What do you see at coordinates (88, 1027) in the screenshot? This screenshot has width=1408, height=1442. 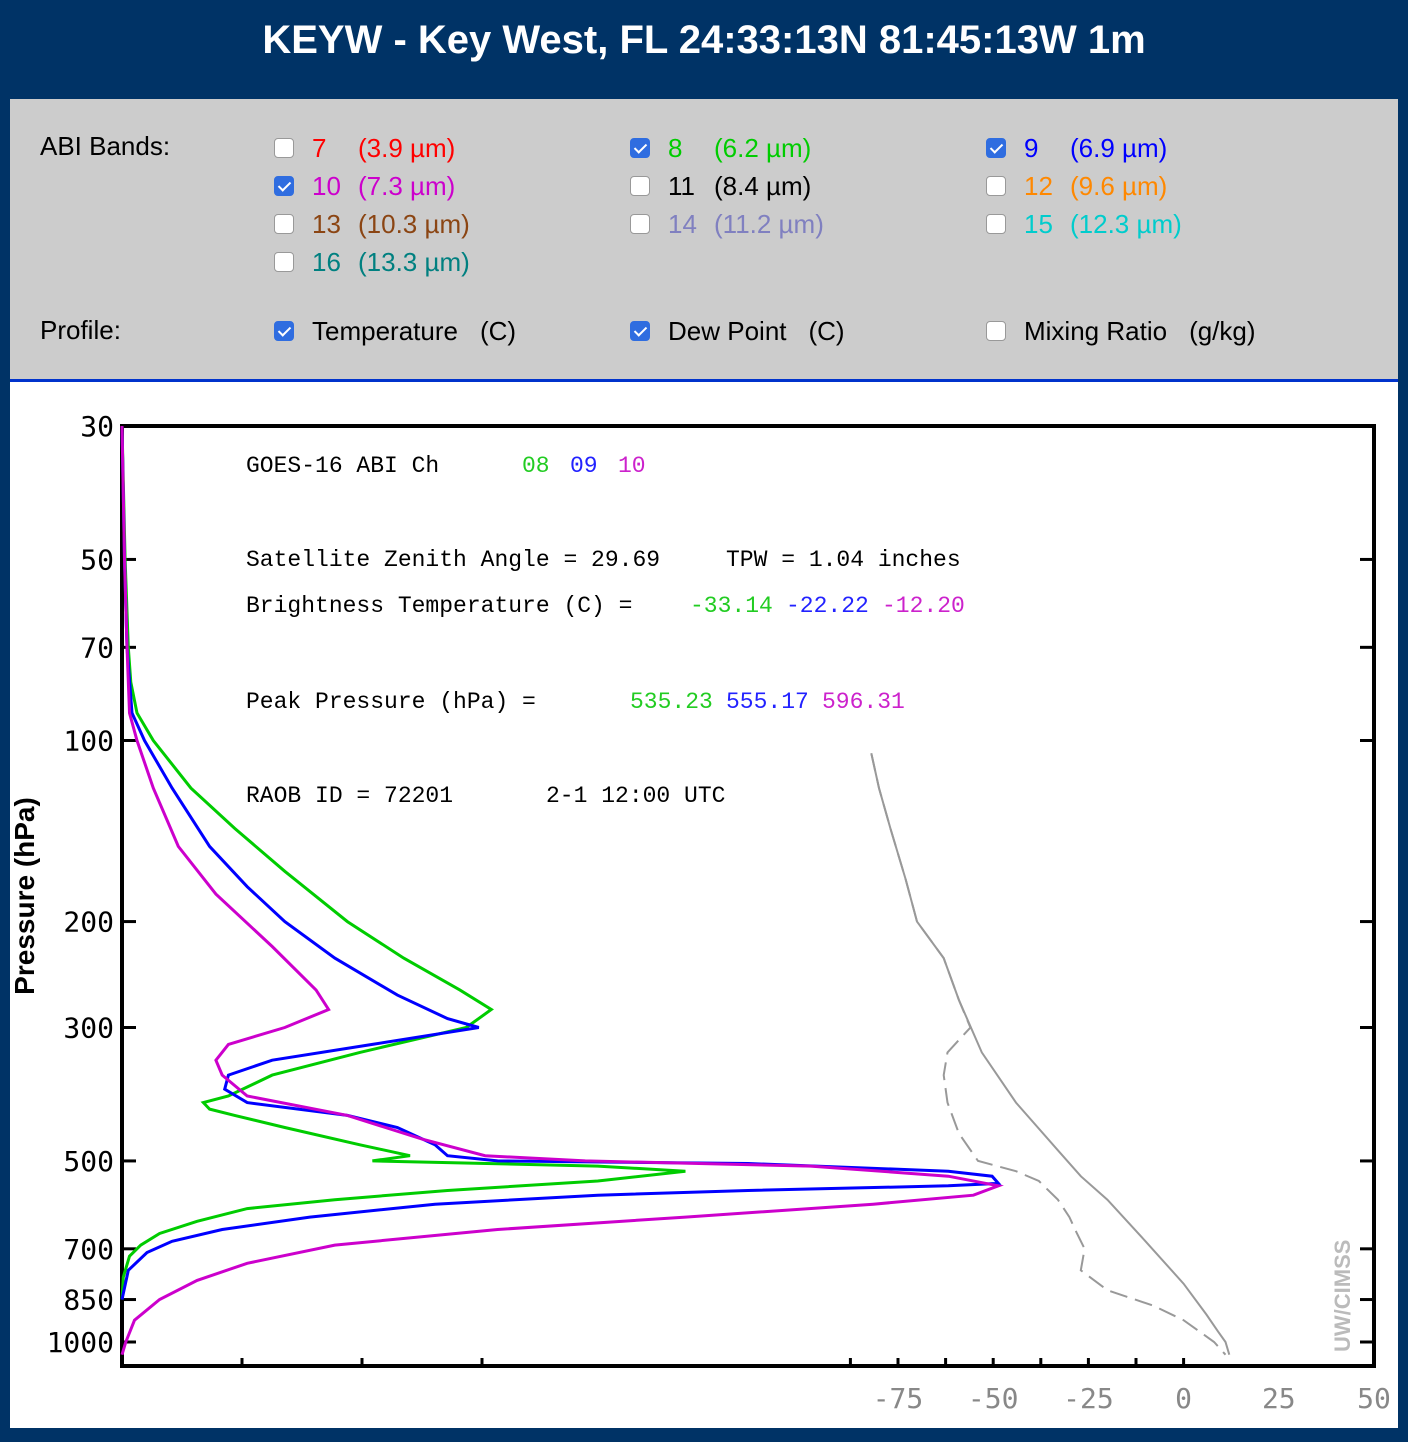 I see `y-tick-label: 300` at bounding box center [88, 1027].